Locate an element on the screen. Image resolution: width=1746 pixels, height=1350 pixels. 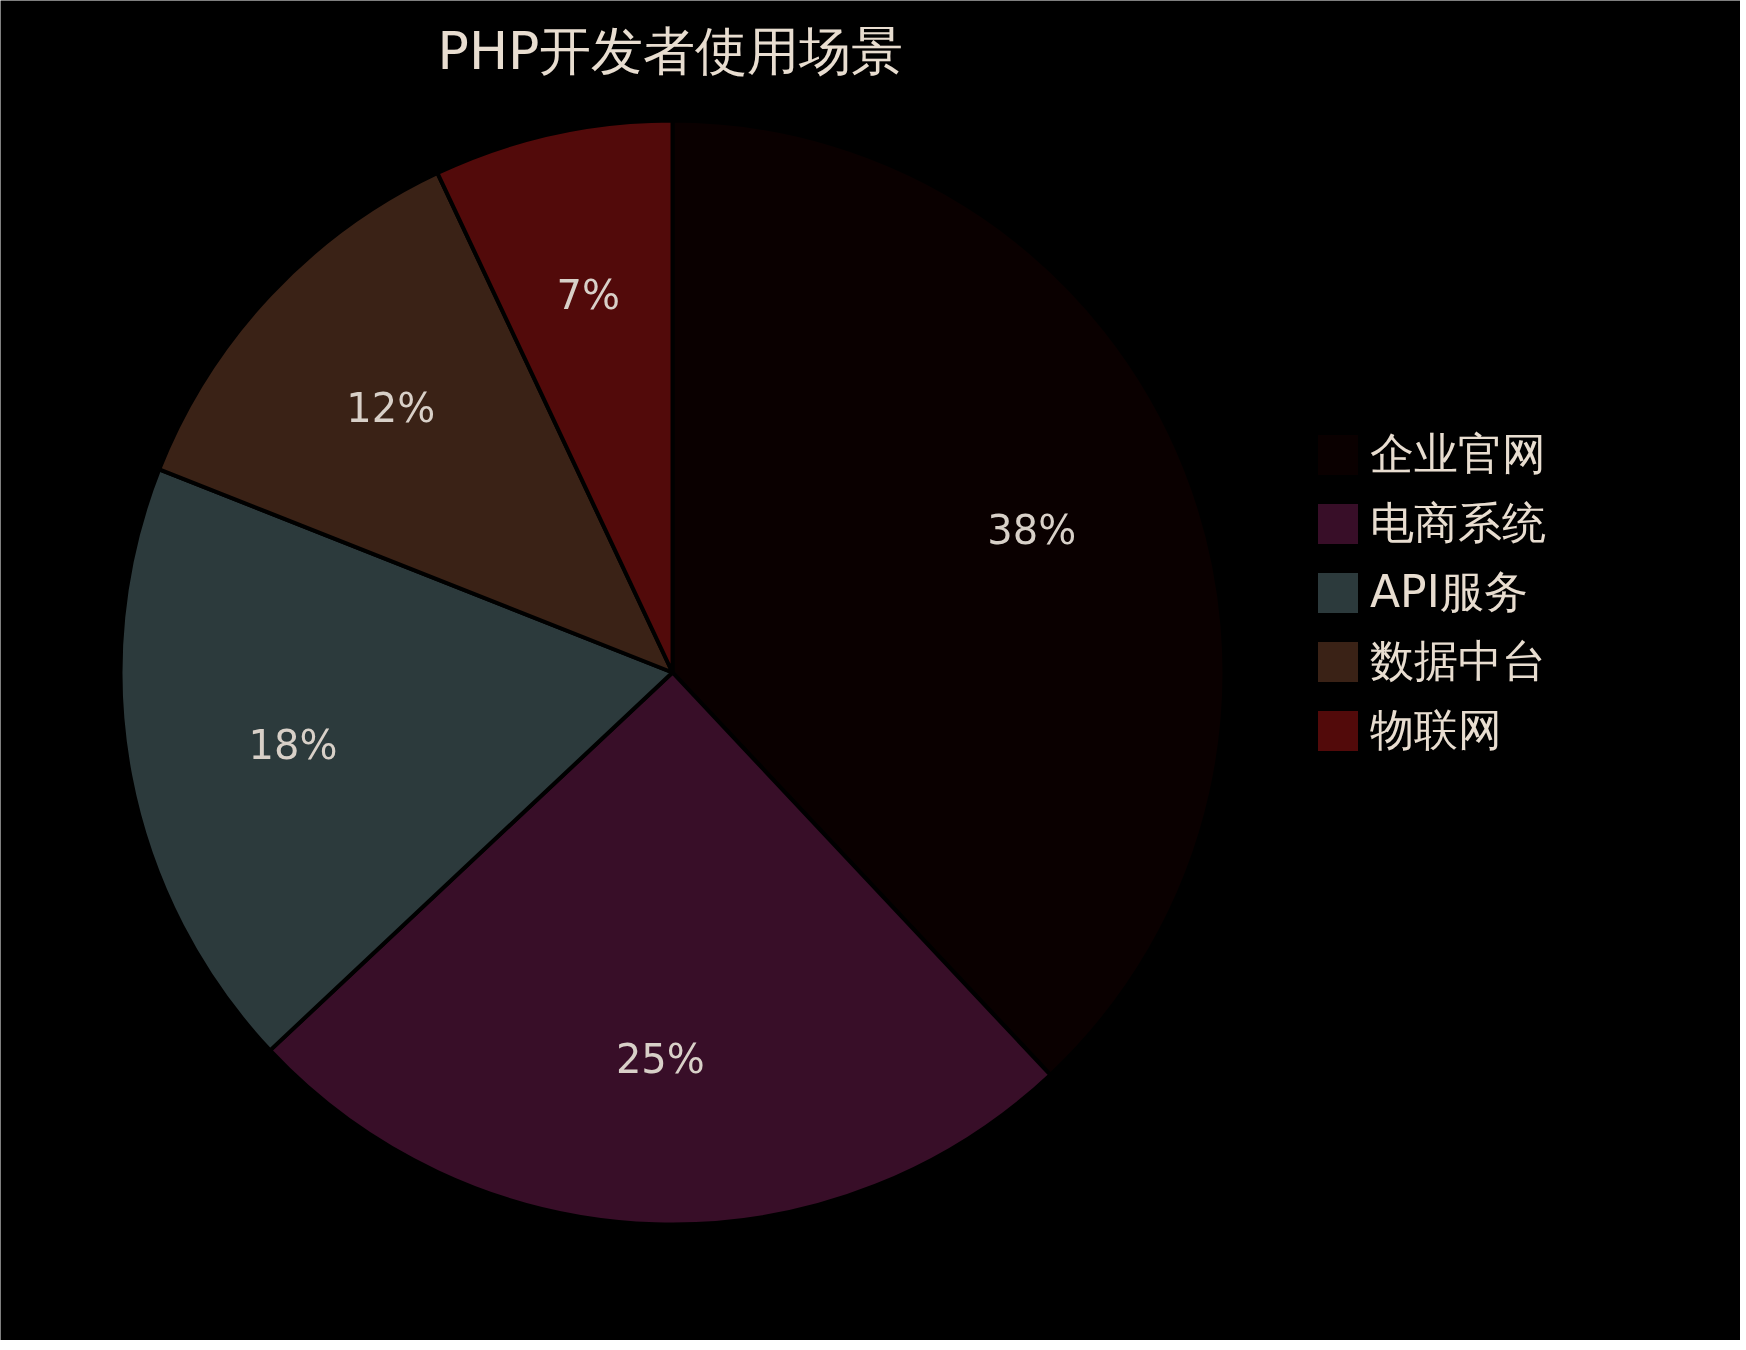
data-label: 38% is located at coordinates (1032, 530).